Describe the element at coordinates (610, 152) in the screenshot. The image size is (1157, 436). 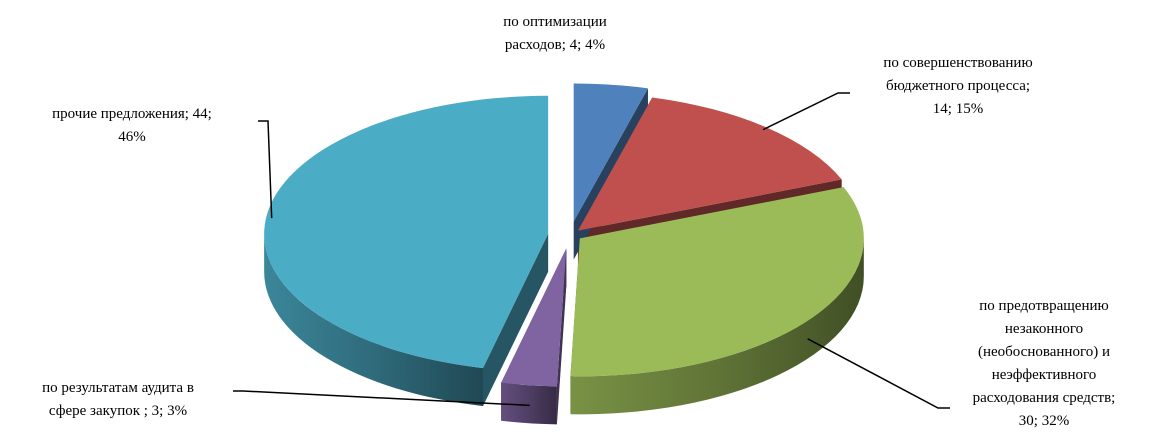
I see `slice-optimization` at that location.